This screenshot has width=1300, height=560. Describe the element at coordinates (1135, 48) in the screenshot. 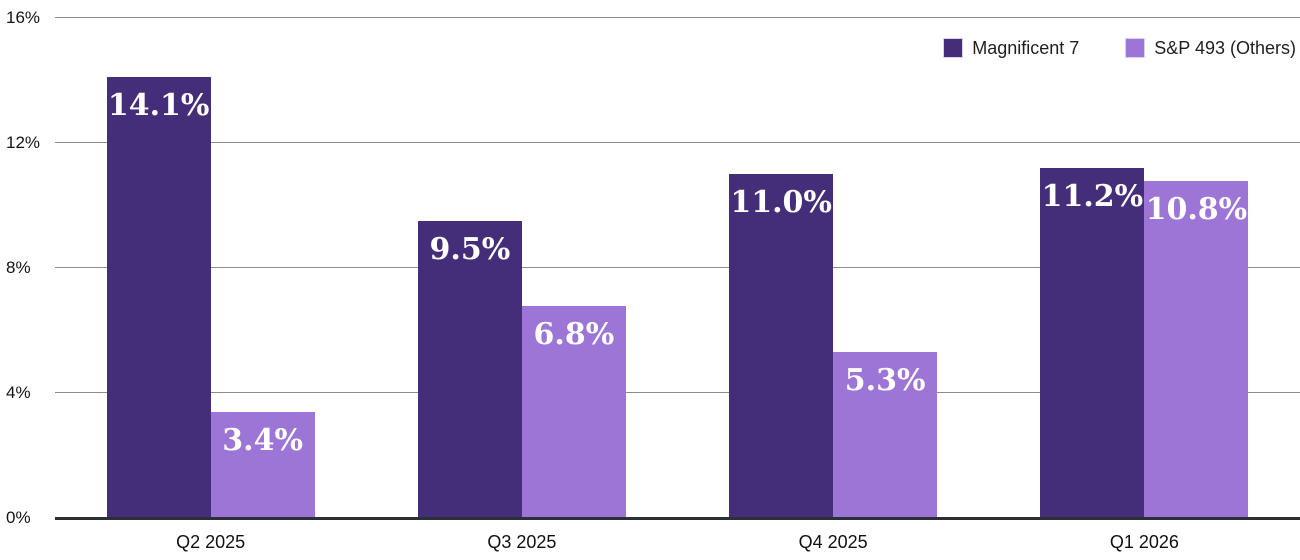

I see `legend-swatch-sp-493-others` at that location.